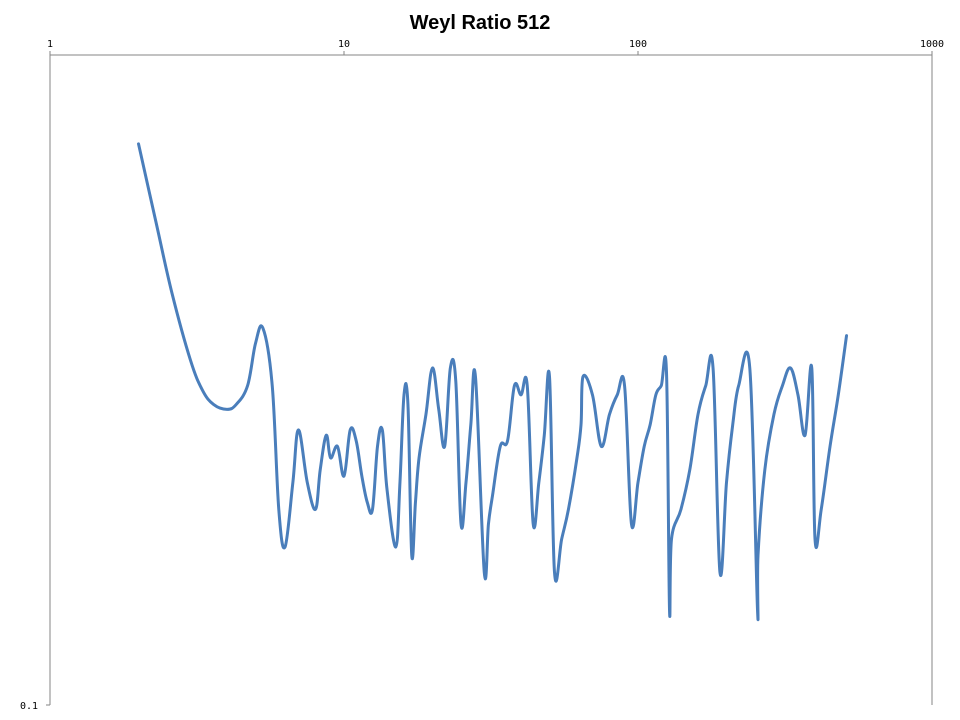 This screenshot has width=960, height=720. What do you see at coordinates (480, 23) in the screenshot?
I see `chart-title: Weyl Ratio 512` at bounding box center [480, 23].